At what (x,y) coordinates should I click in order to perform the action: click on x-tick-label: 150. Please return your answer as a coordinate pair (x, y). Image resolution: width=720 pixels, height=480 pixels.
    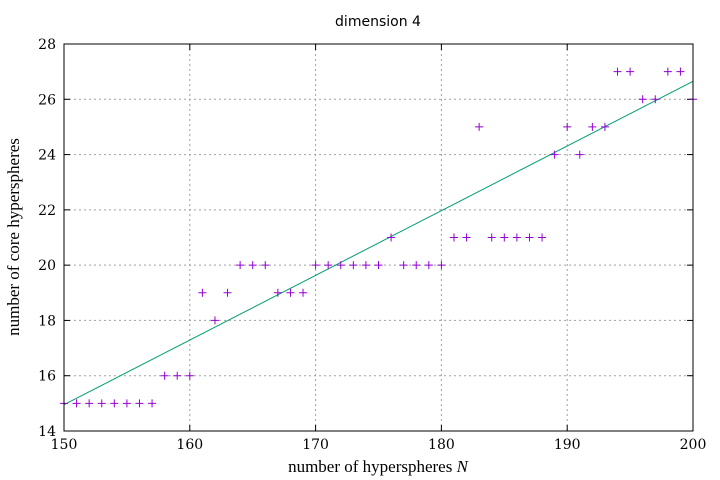
    Looking at the image, I should click on (64, 445).